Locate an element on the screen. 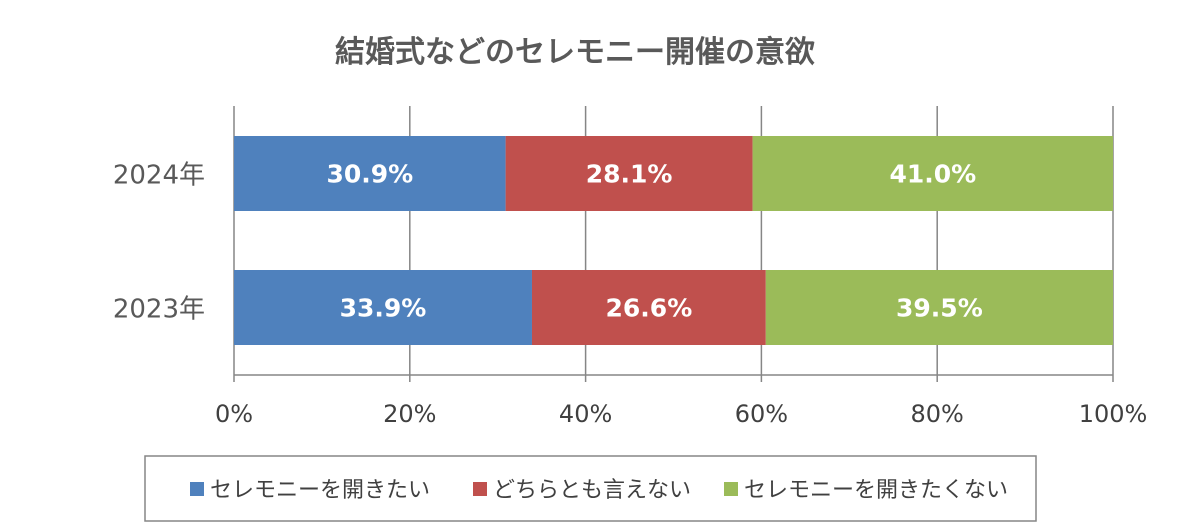  data-label-2024年-セレモニーを開きたい: 30.9% is located at coordinates (369, 174).